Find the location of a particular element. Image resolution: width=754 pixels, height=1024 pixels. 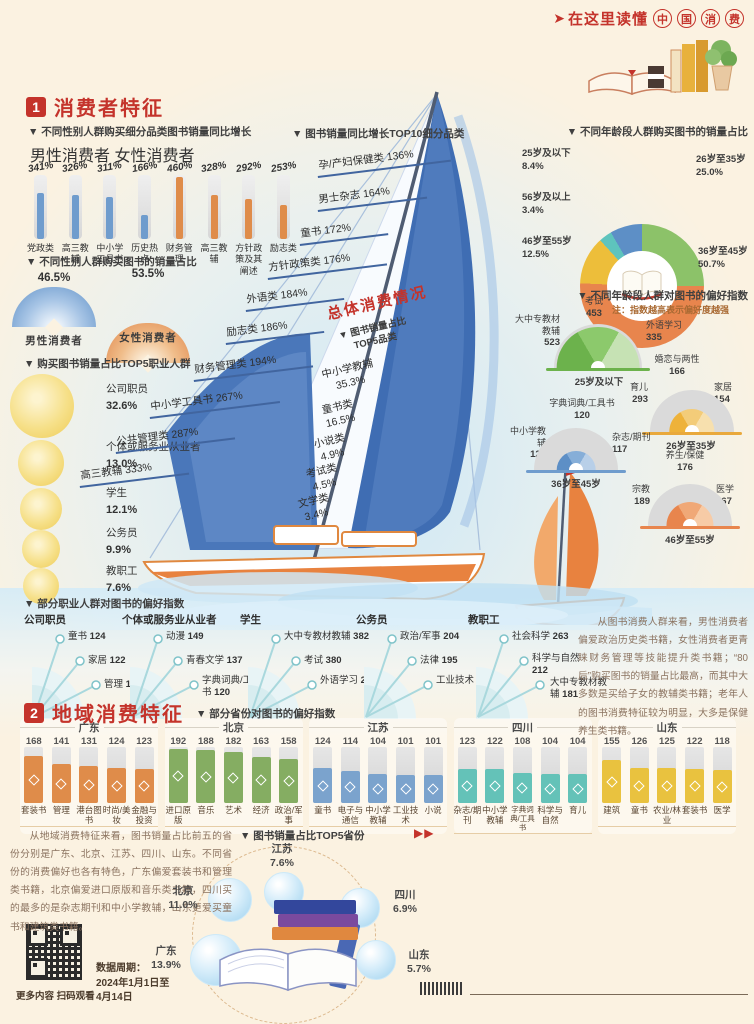

tagline-circled-char: 消 is located at coordinates (710, 18).